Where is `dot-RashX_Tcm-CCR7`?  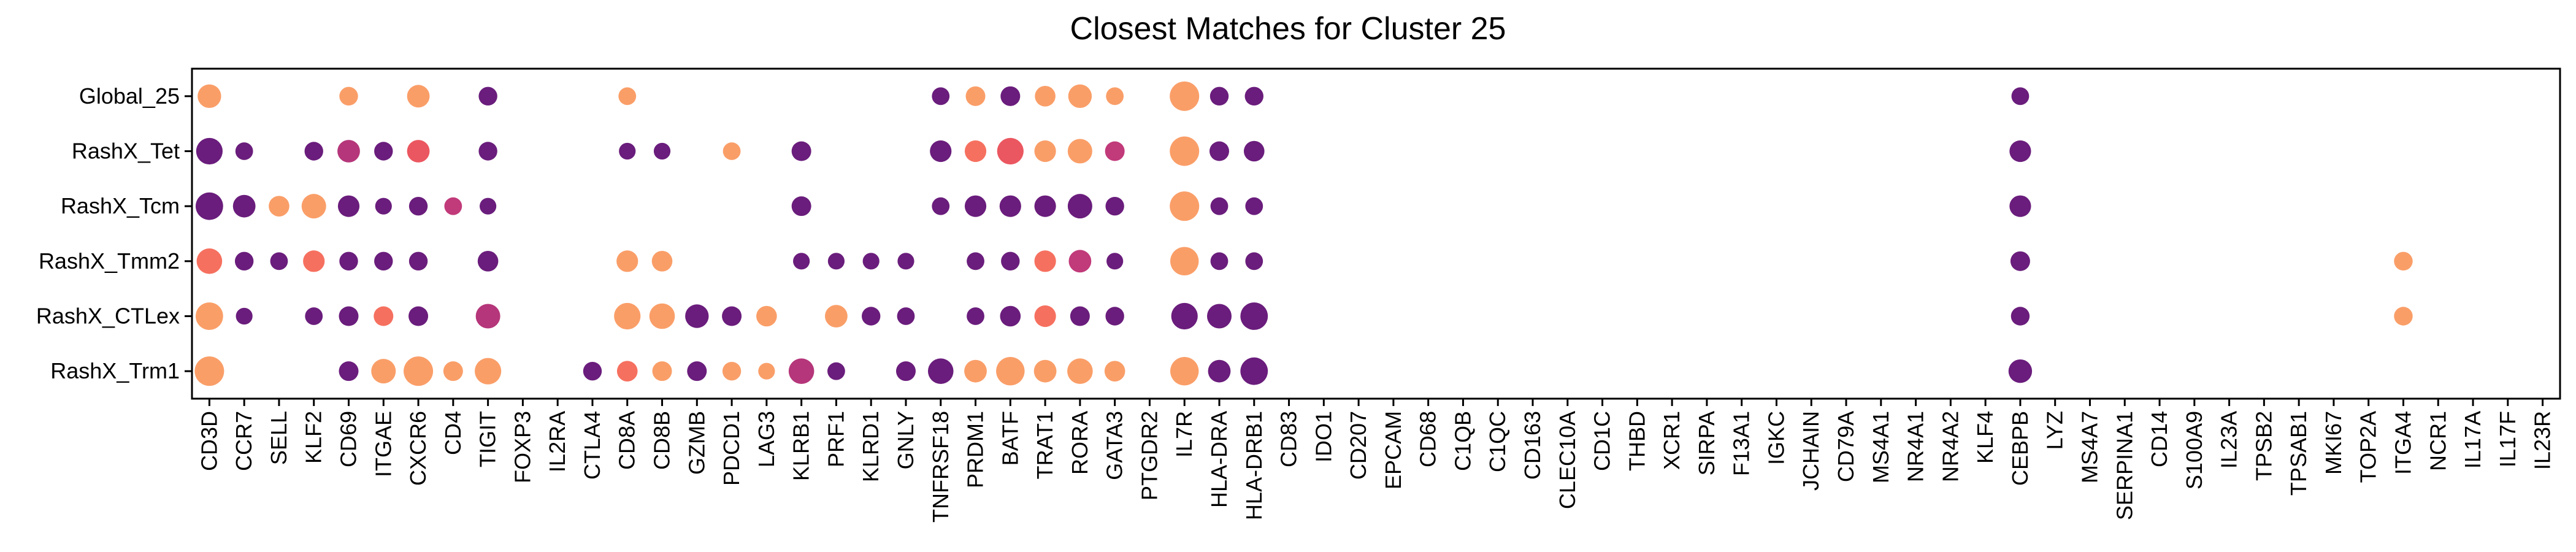 dot-RashX_Tcm-CCR7 is located at coordinates (244, 206).